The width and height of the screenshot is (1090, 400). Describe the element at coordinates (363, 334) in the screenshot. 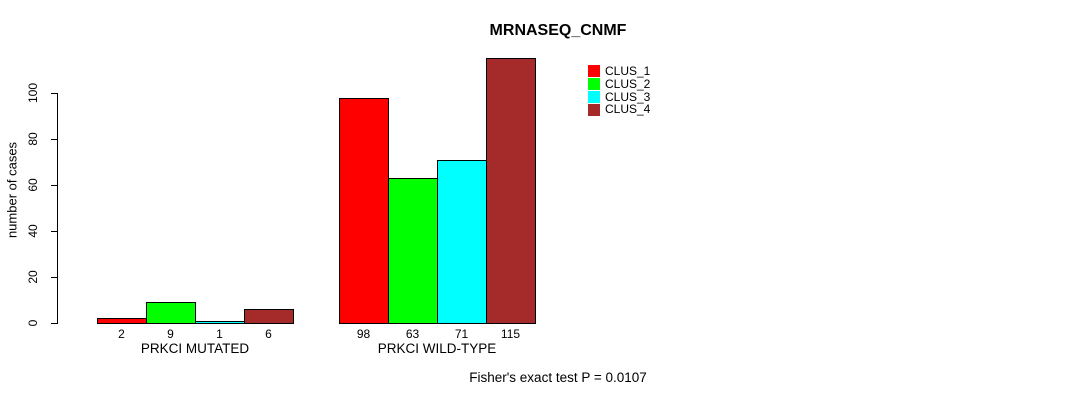

I see `bar-value-label: 98` at that location.